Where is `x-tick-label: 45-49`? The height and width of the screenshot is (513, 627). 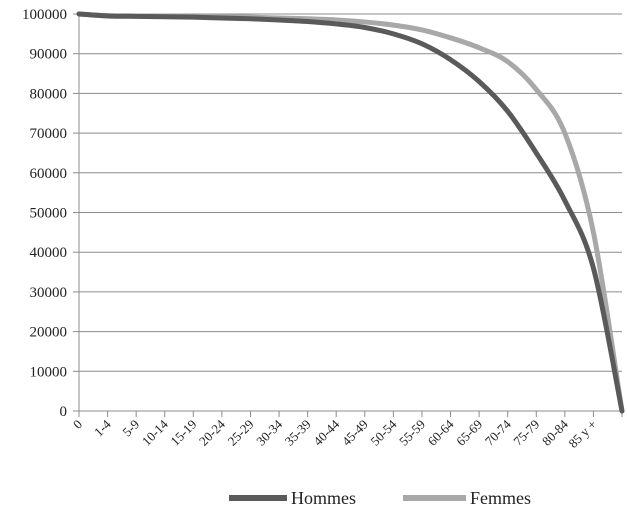 x-tick-label: 45-49 is located at coordinates (355, 433).